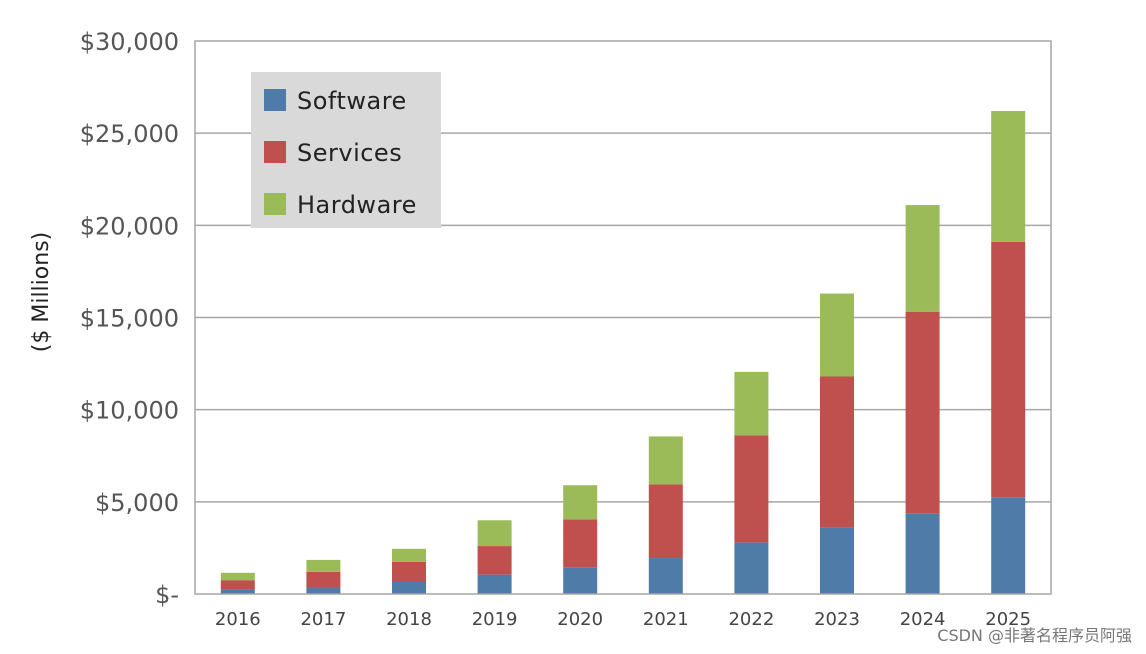  What do you see at coordinates (352, 101) in the screenshot?
I see `legend-label-software: Software` at bounding box center [352, 101].